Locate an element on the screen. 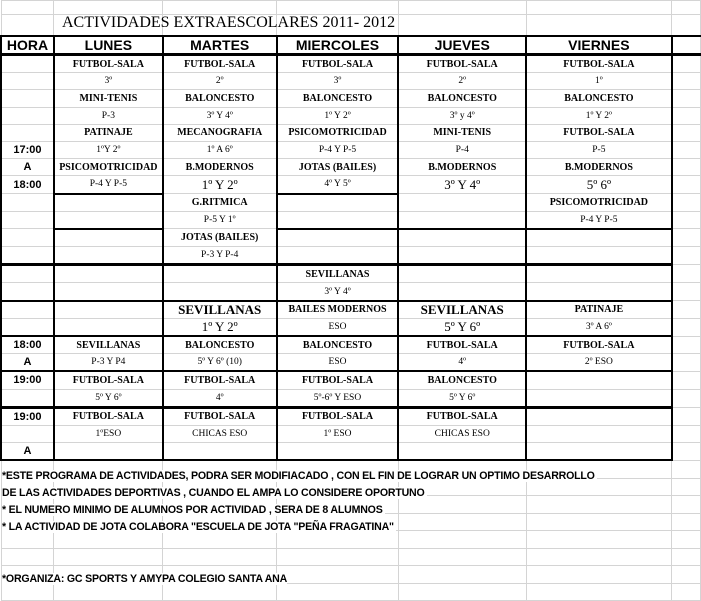 Image resolution: width=701 pixels, height=601 pixels. group-cell: P-5 Y 1º is located at coordinates (219, 220).